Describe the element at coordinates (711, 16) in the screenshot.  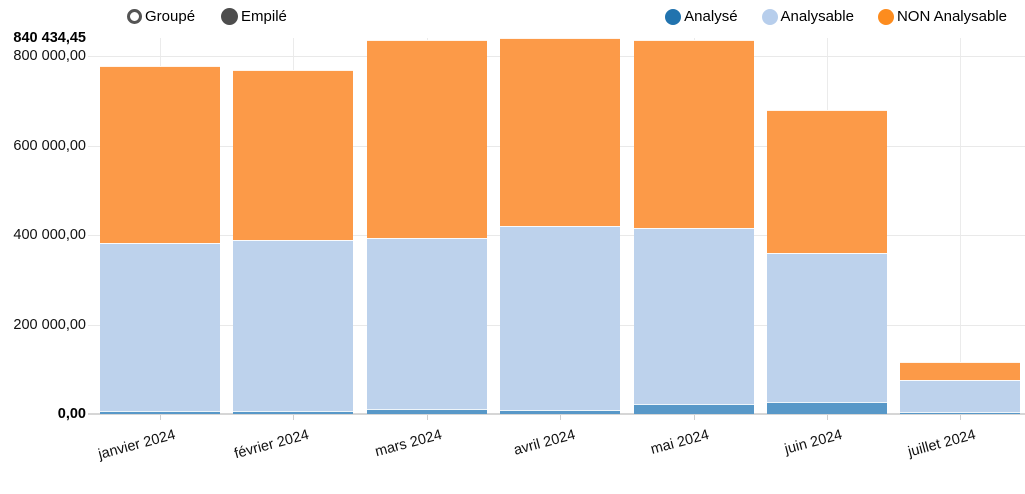
I see `legend-item-label: Analysé` at that location.